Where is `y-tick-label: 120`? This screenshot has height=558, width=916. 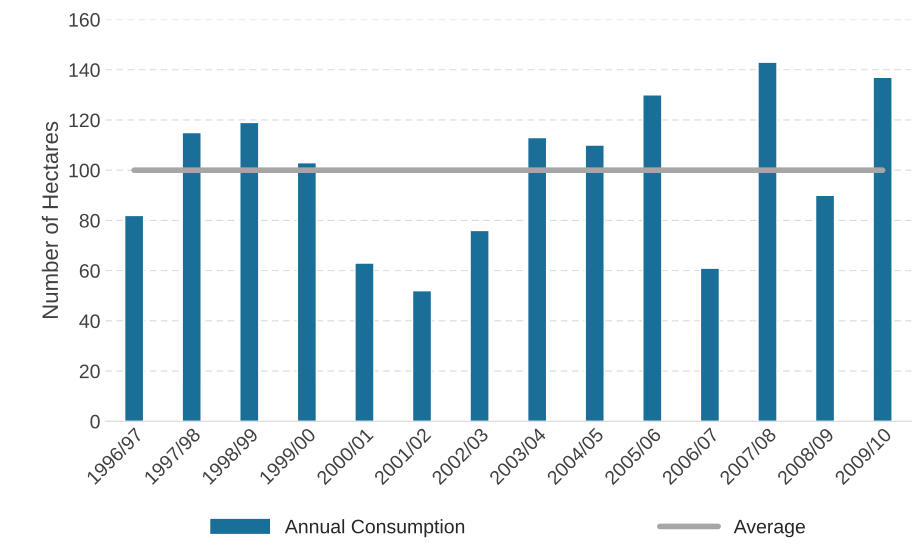 y-tick-label: 120 is located at coordinates (85, 120).